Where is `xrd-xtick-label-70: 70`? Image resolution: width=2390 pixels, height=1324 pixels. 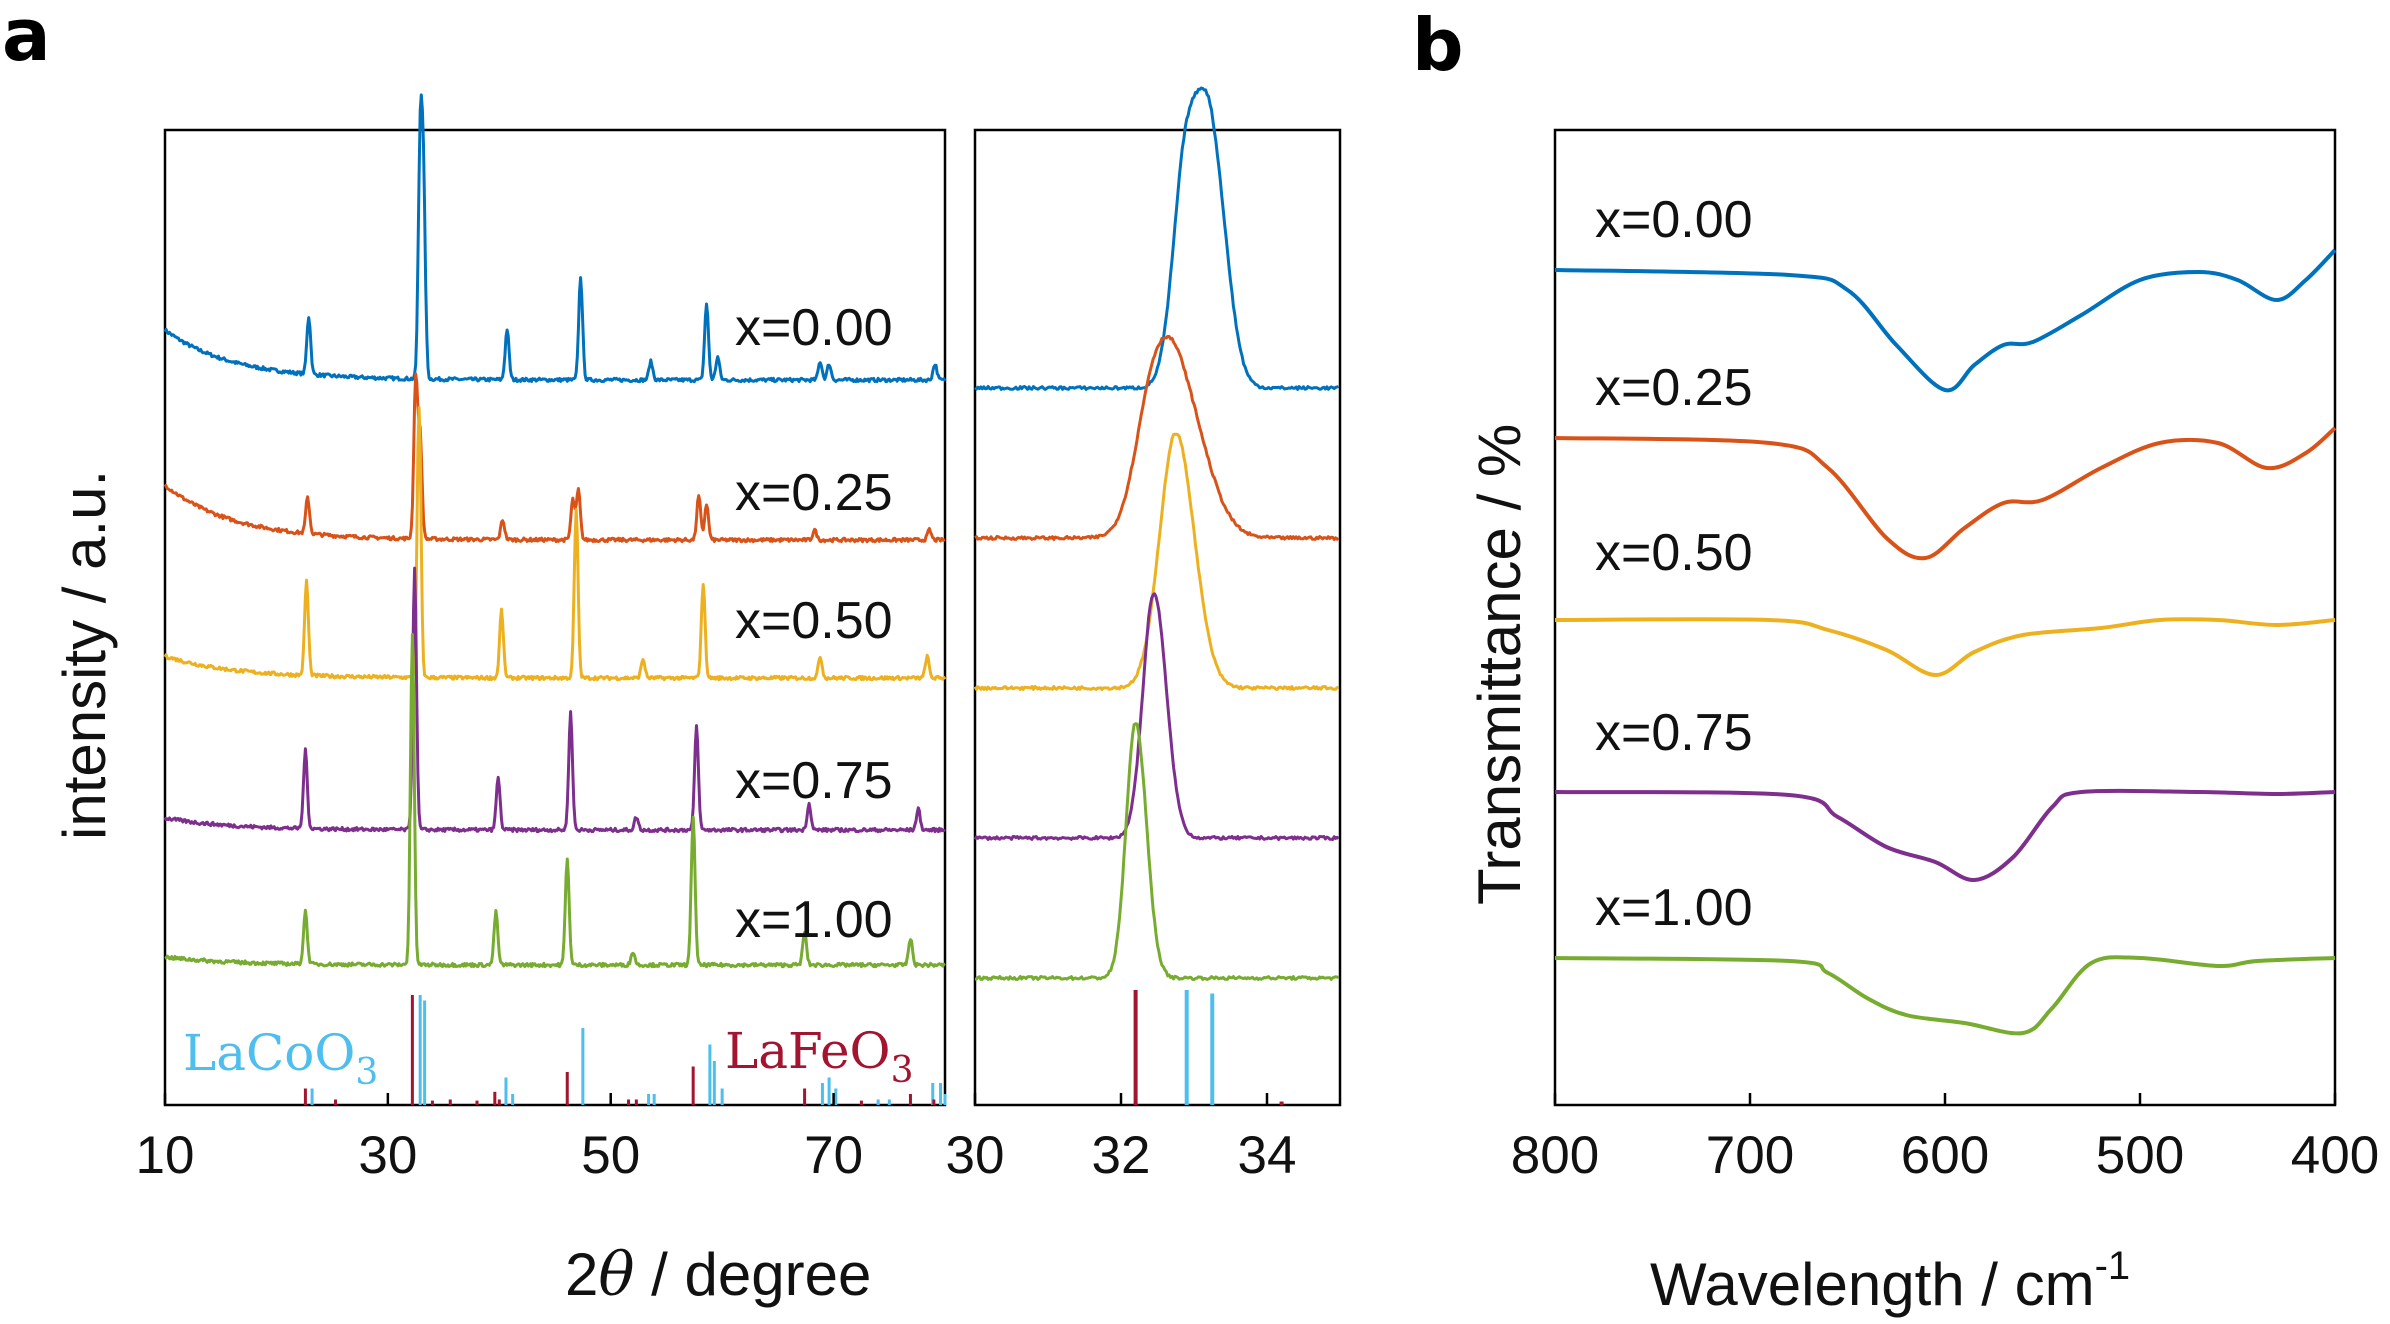 xrd-xtick-label-70: 70 is located at coordinates (833, 1155).